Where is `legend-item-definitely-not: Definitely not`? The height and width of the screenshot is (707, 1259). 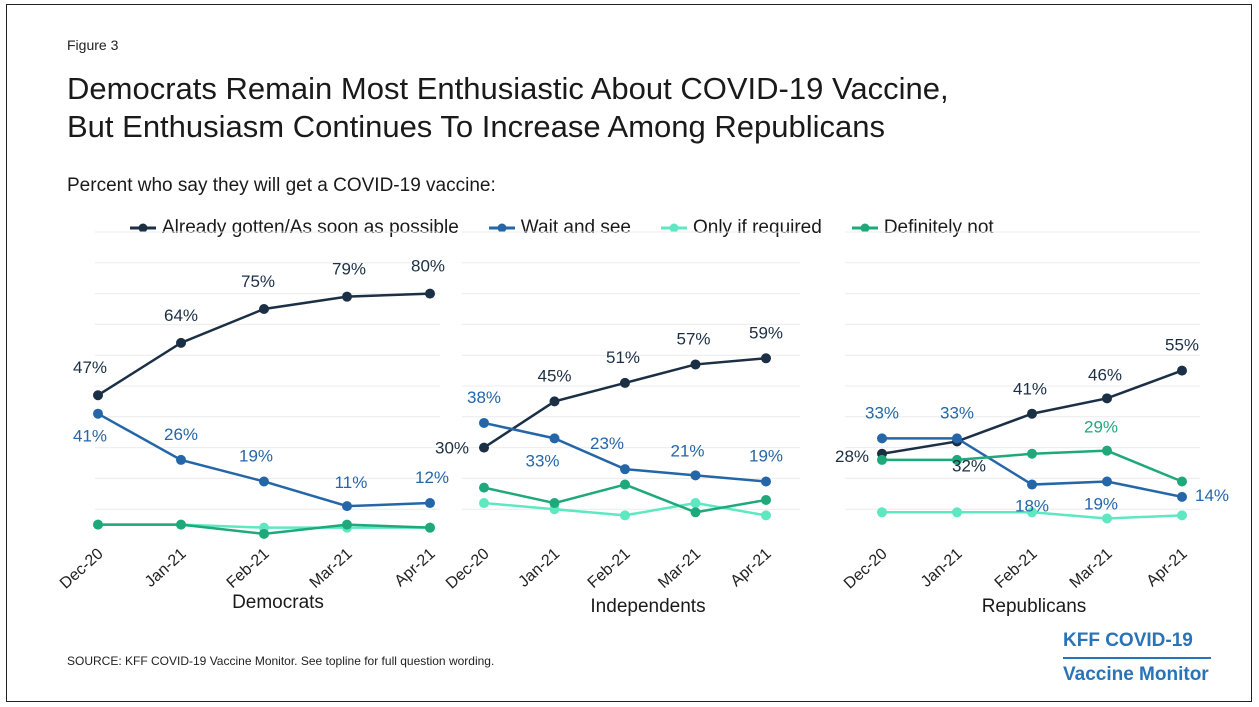 legend-item-definitely-not: Definitely not is located at coordinates (922, 228).